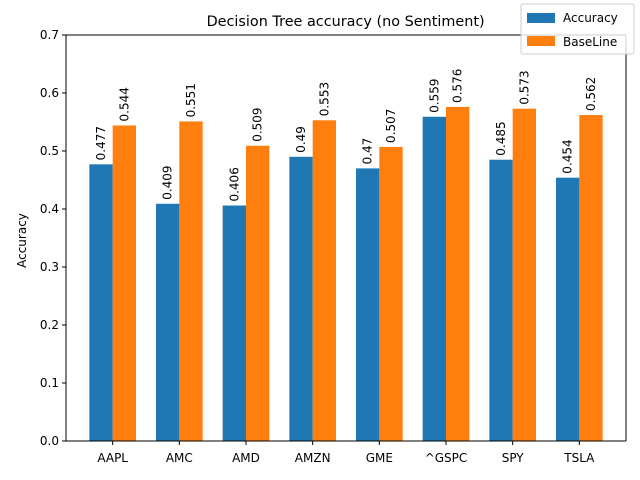 This screenshot has height=480, width=640. Describe the element at coordinates (101, 302) in the screenshot. I see `bar-accuracy-aapl` at that location.